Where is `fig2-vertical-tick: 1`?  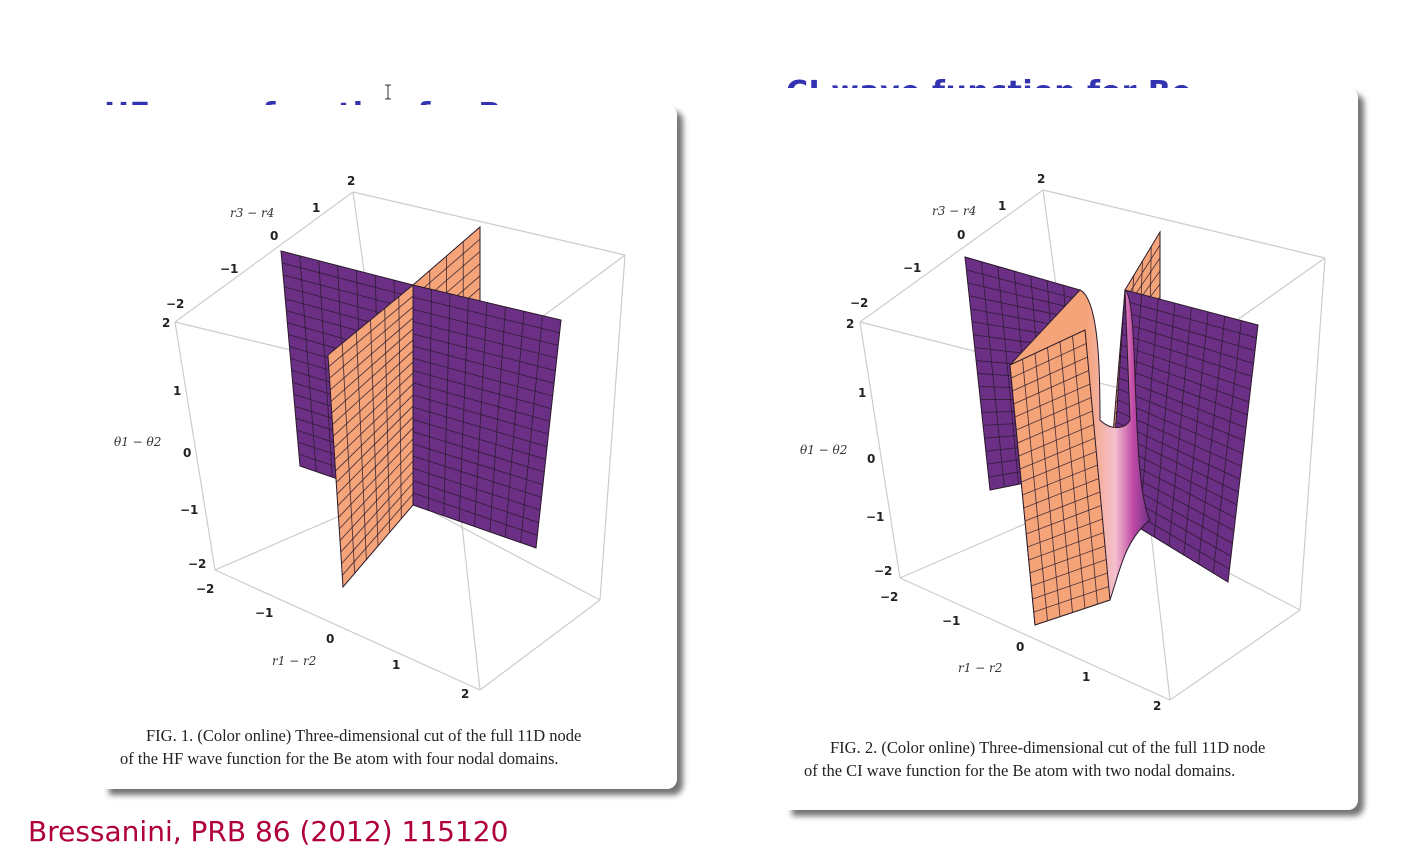
fig2-vertical-tick: 1 is located at coordinates (862, 393).